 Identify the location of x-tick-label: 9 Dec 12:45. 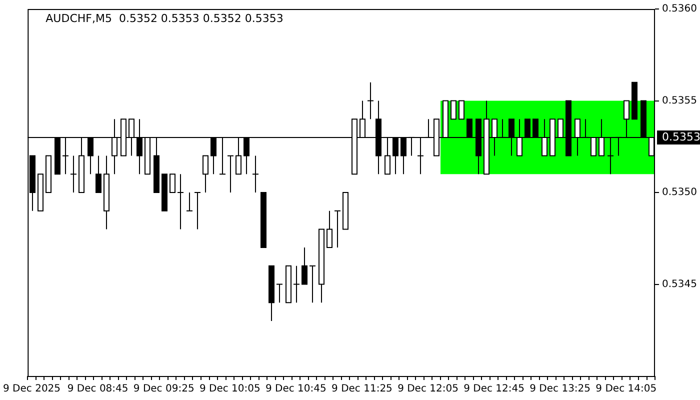
(494, 389).